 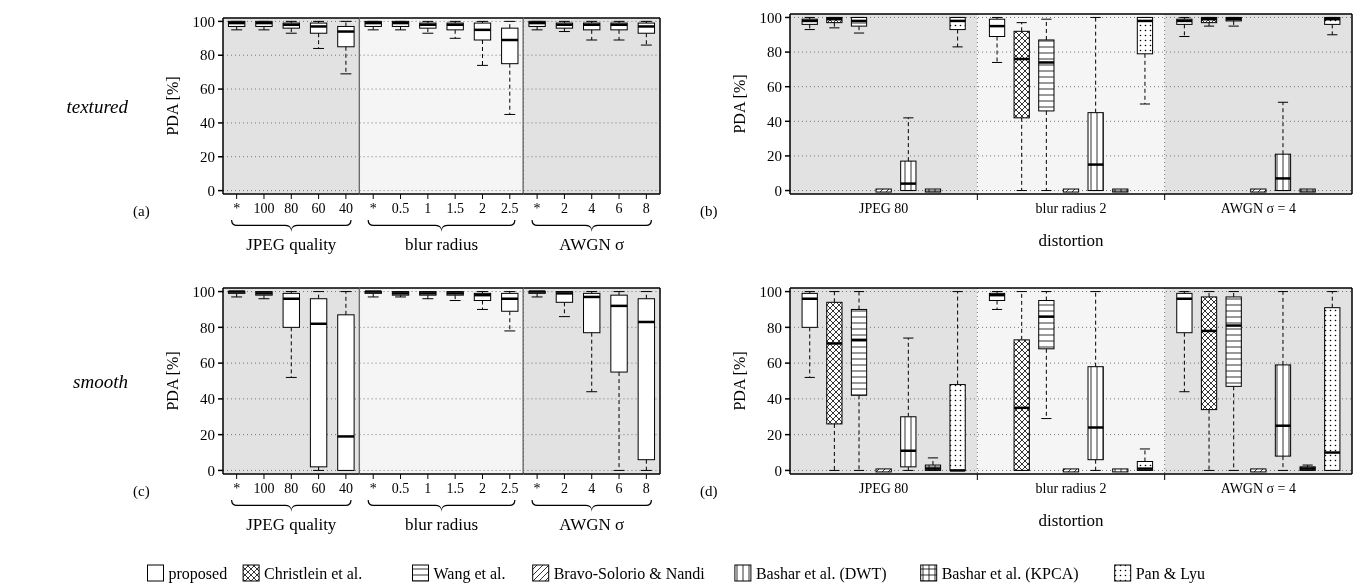 What do you see at coordinates (198, 573) in the screenshot?
I see `legend-label: proposed` at bounding box center [198, 573].